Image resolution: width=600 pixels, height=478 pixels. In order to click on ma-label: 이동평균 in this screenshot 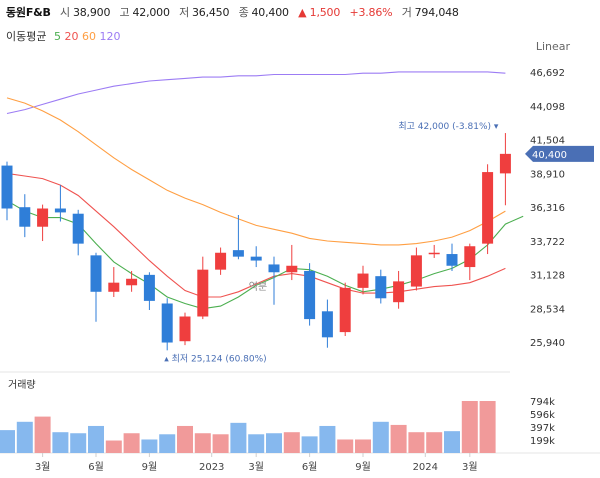, I will do `click(26, 36)`.